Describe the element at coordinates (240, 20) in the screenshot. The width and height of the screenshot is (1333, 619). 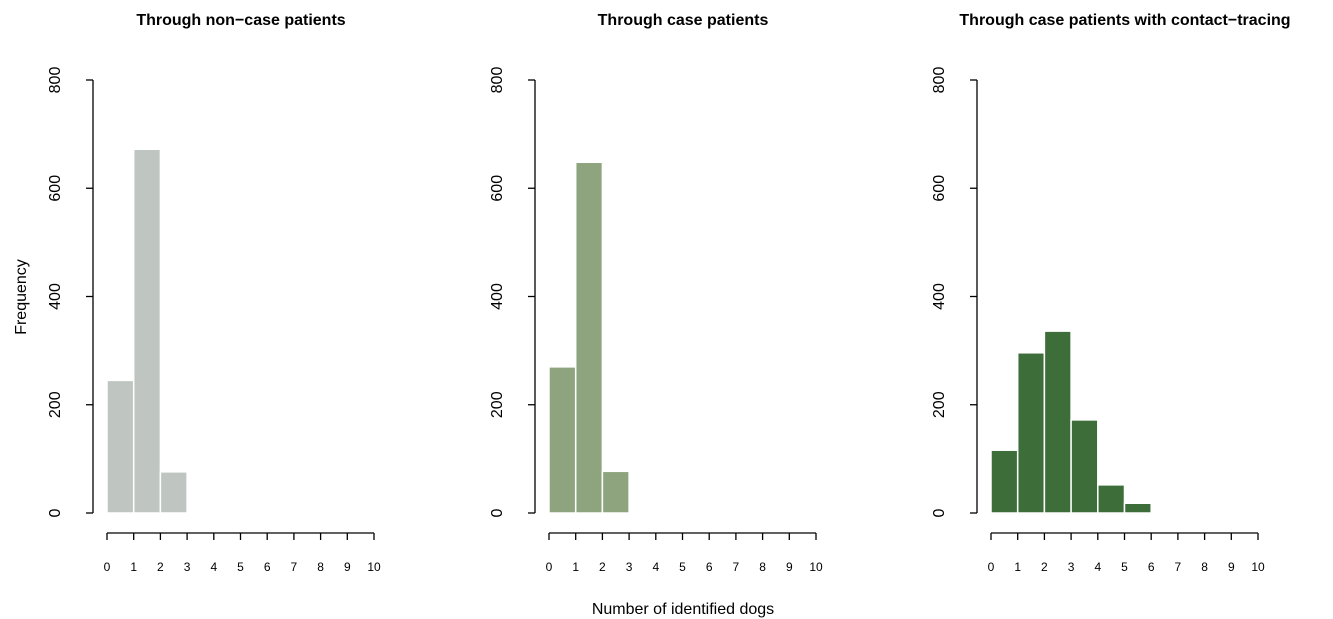
I see `chart-title: Through non−case patients` at that location.